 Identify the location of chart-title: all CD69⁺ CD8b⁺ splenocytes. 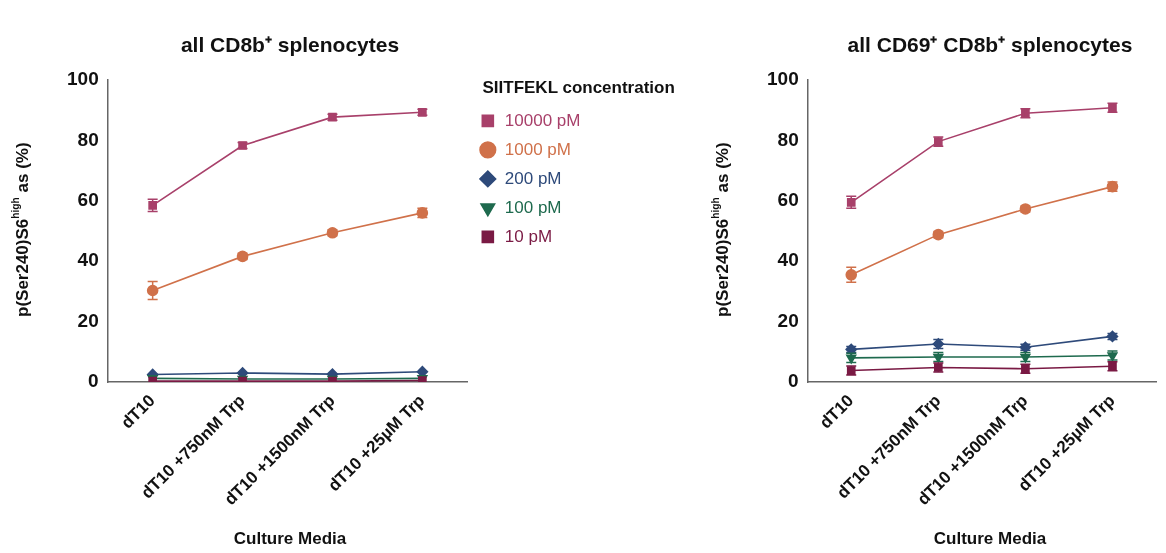
(990, 45).